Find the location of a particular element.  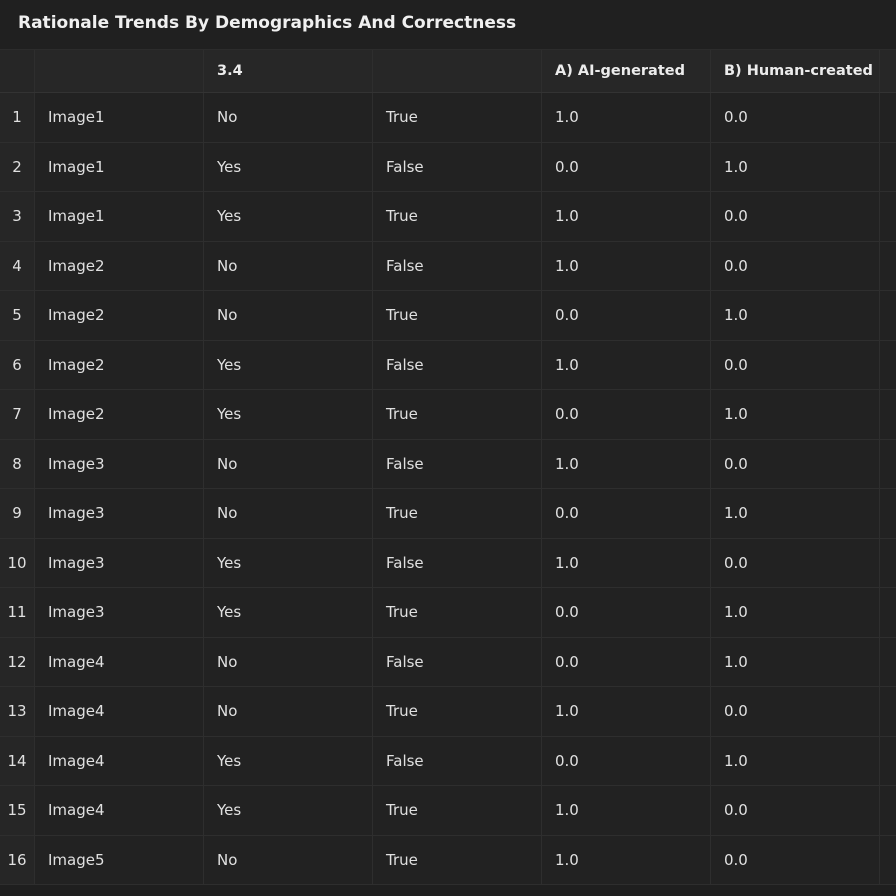

table-row: 15 Image4 Yes True 1.0 0.0 is located at coordinates (448, 811).